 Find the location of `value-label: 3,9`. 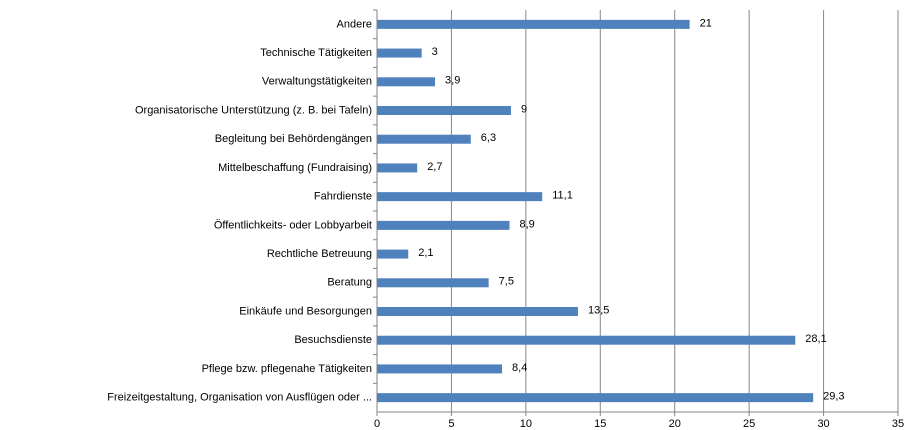

value-label: 3,9 is located at coordinates (452, 81).